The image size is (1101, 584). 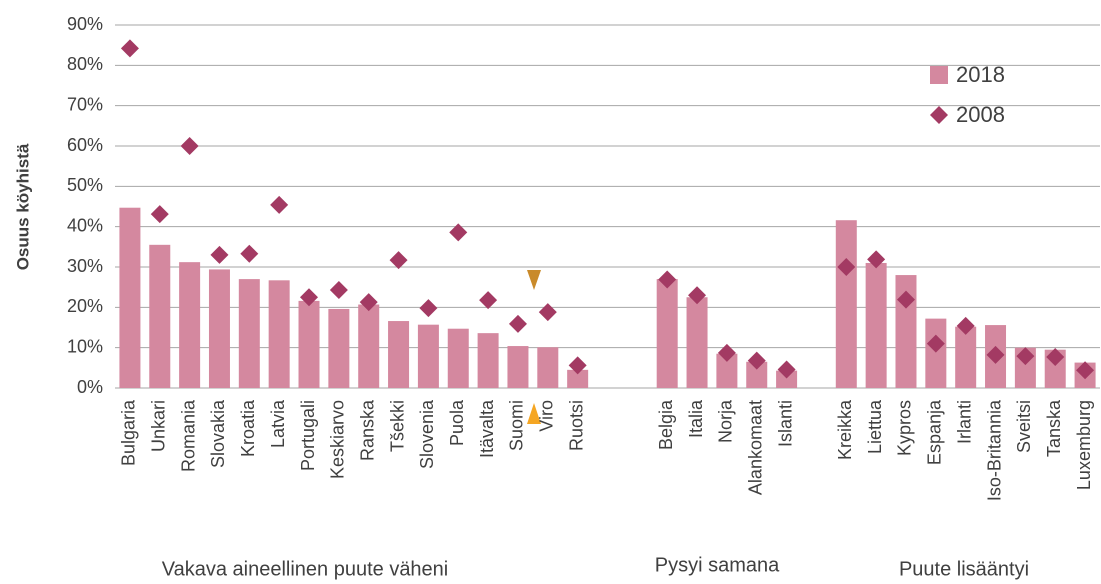 What do you see at coordinates (85, 145) in the screenshot?
I see `y-tick-label: 60%` at bounding box center [85, 145].